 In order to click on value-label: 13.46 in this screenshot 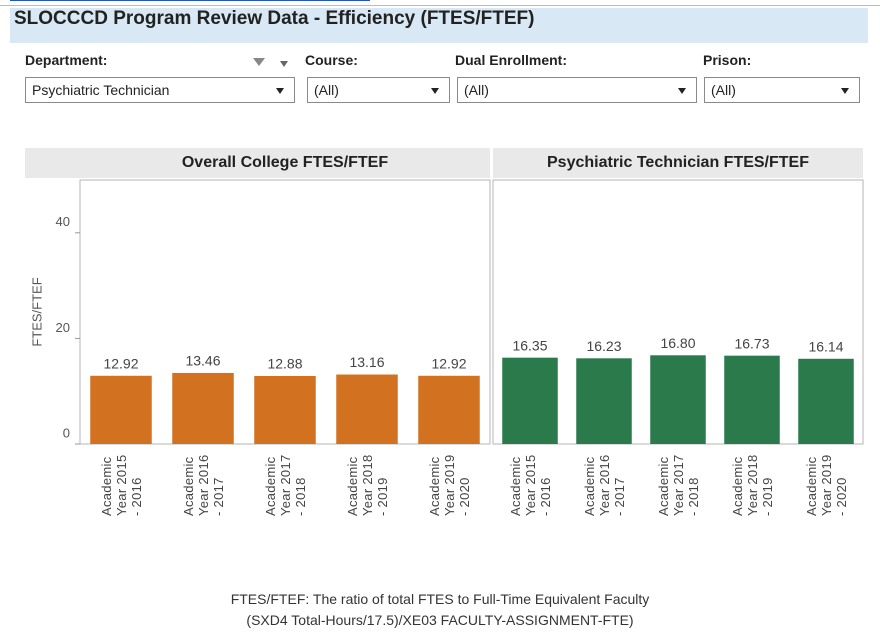, I will do `click(202, 361)`.